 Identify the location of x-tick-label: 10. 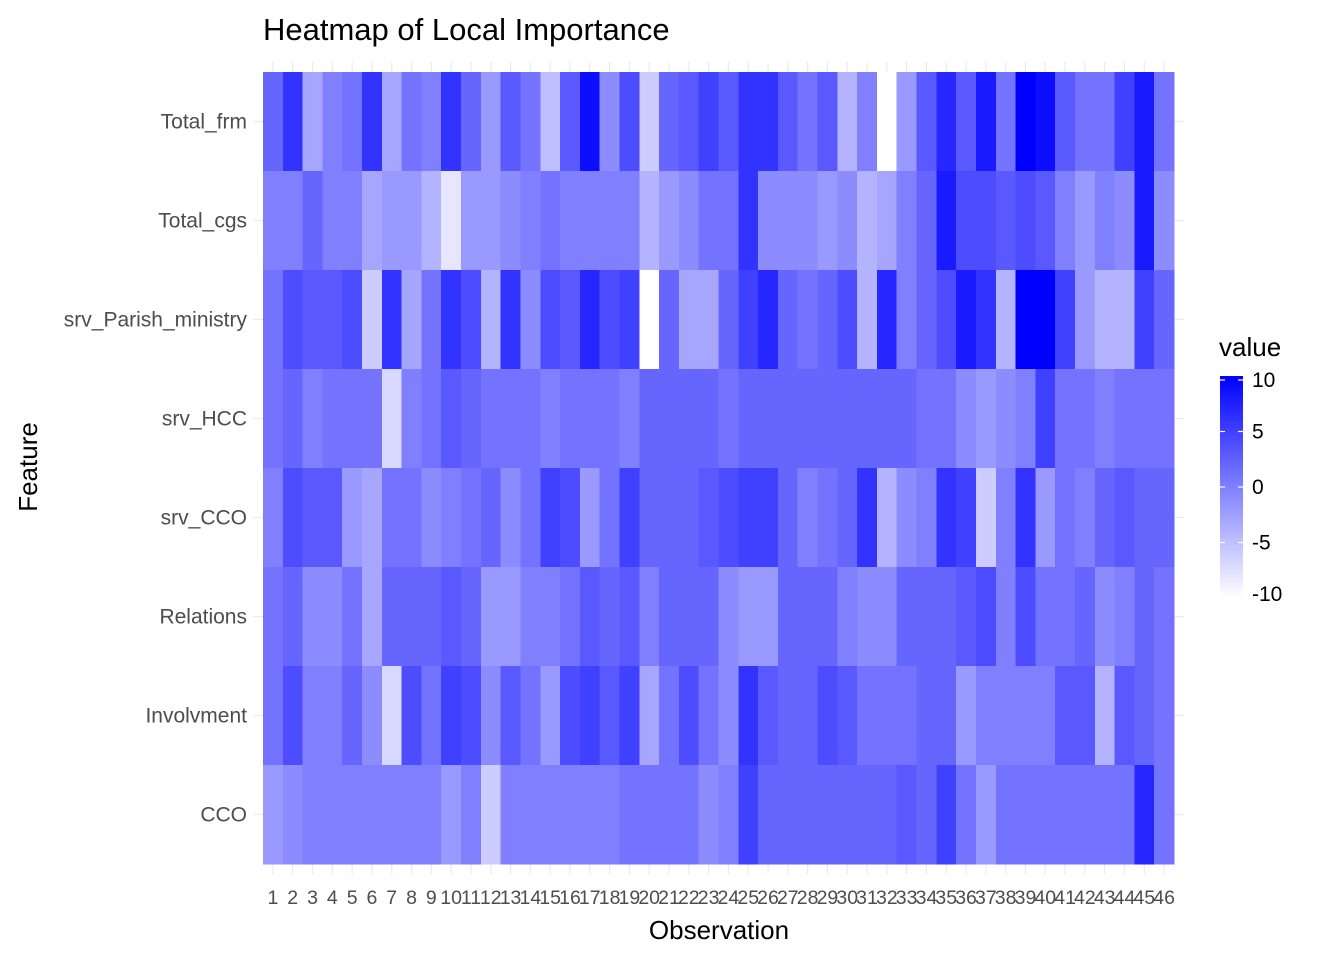
(451, 898).